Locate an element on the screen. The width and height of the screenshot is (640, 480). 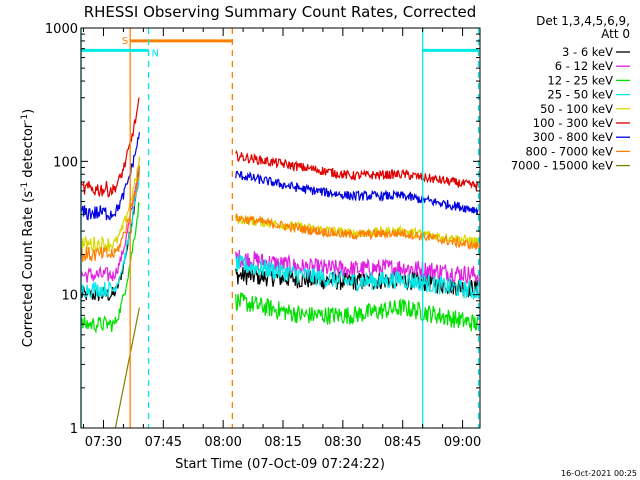
x-tick-label: 09:00 is located at coordinates (462, 442).